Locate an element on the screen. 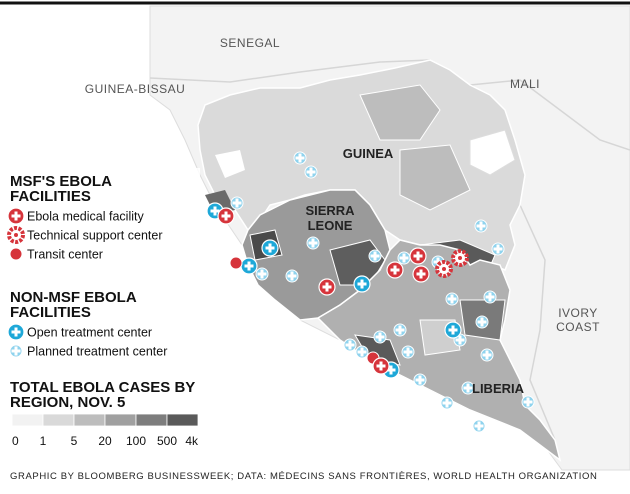 This screenshot has height=494, width=630. country-label: GUINEA is located at coordinates (368, 153).